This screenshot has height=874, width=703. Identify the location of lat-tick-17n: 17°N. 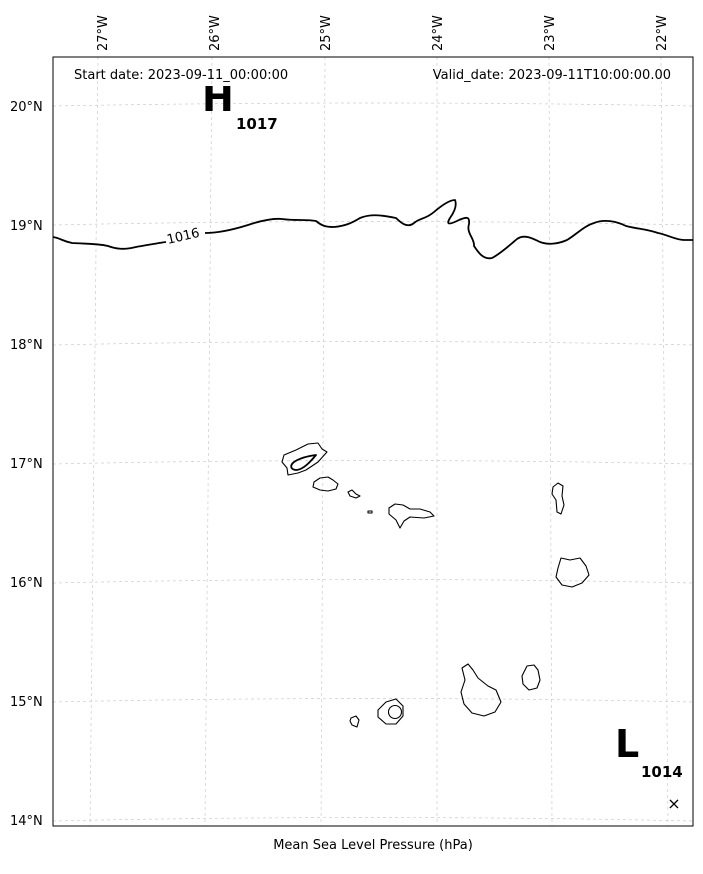
(26, 464).